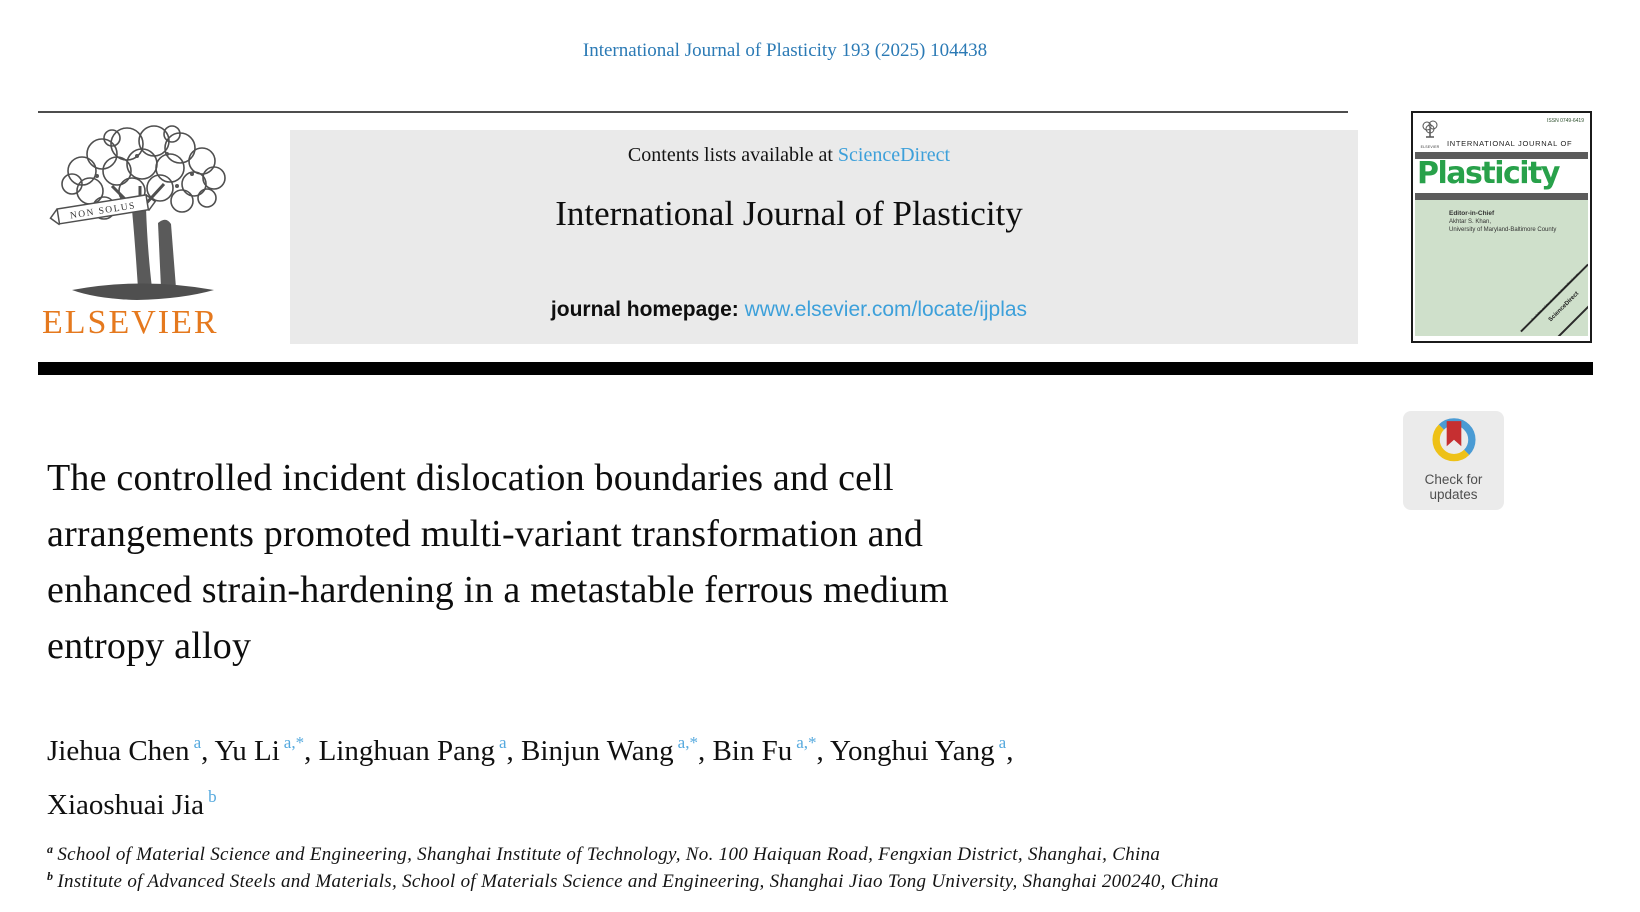 The image size is (1640, 912). What do you see at coordinates (50, 876) in the screenshot?
I see `affiliation-superscript: b` at bounding box center [50, 876].